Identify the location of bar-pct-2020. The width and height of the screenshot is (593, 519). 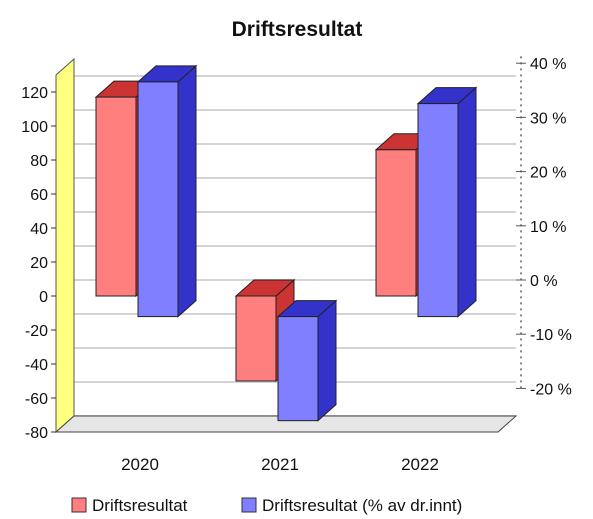
(167, 191).